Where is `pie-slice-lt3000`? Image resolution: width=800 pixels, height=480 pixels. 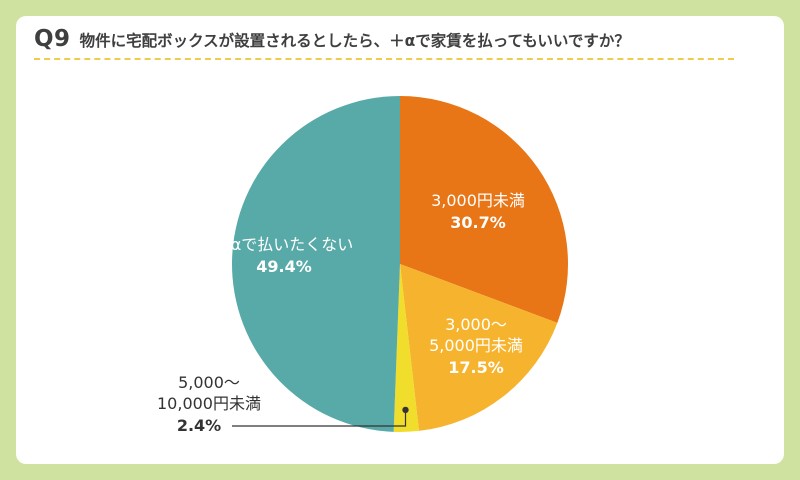 pie-slice-lt3000 is located at coordinates (484, 209).